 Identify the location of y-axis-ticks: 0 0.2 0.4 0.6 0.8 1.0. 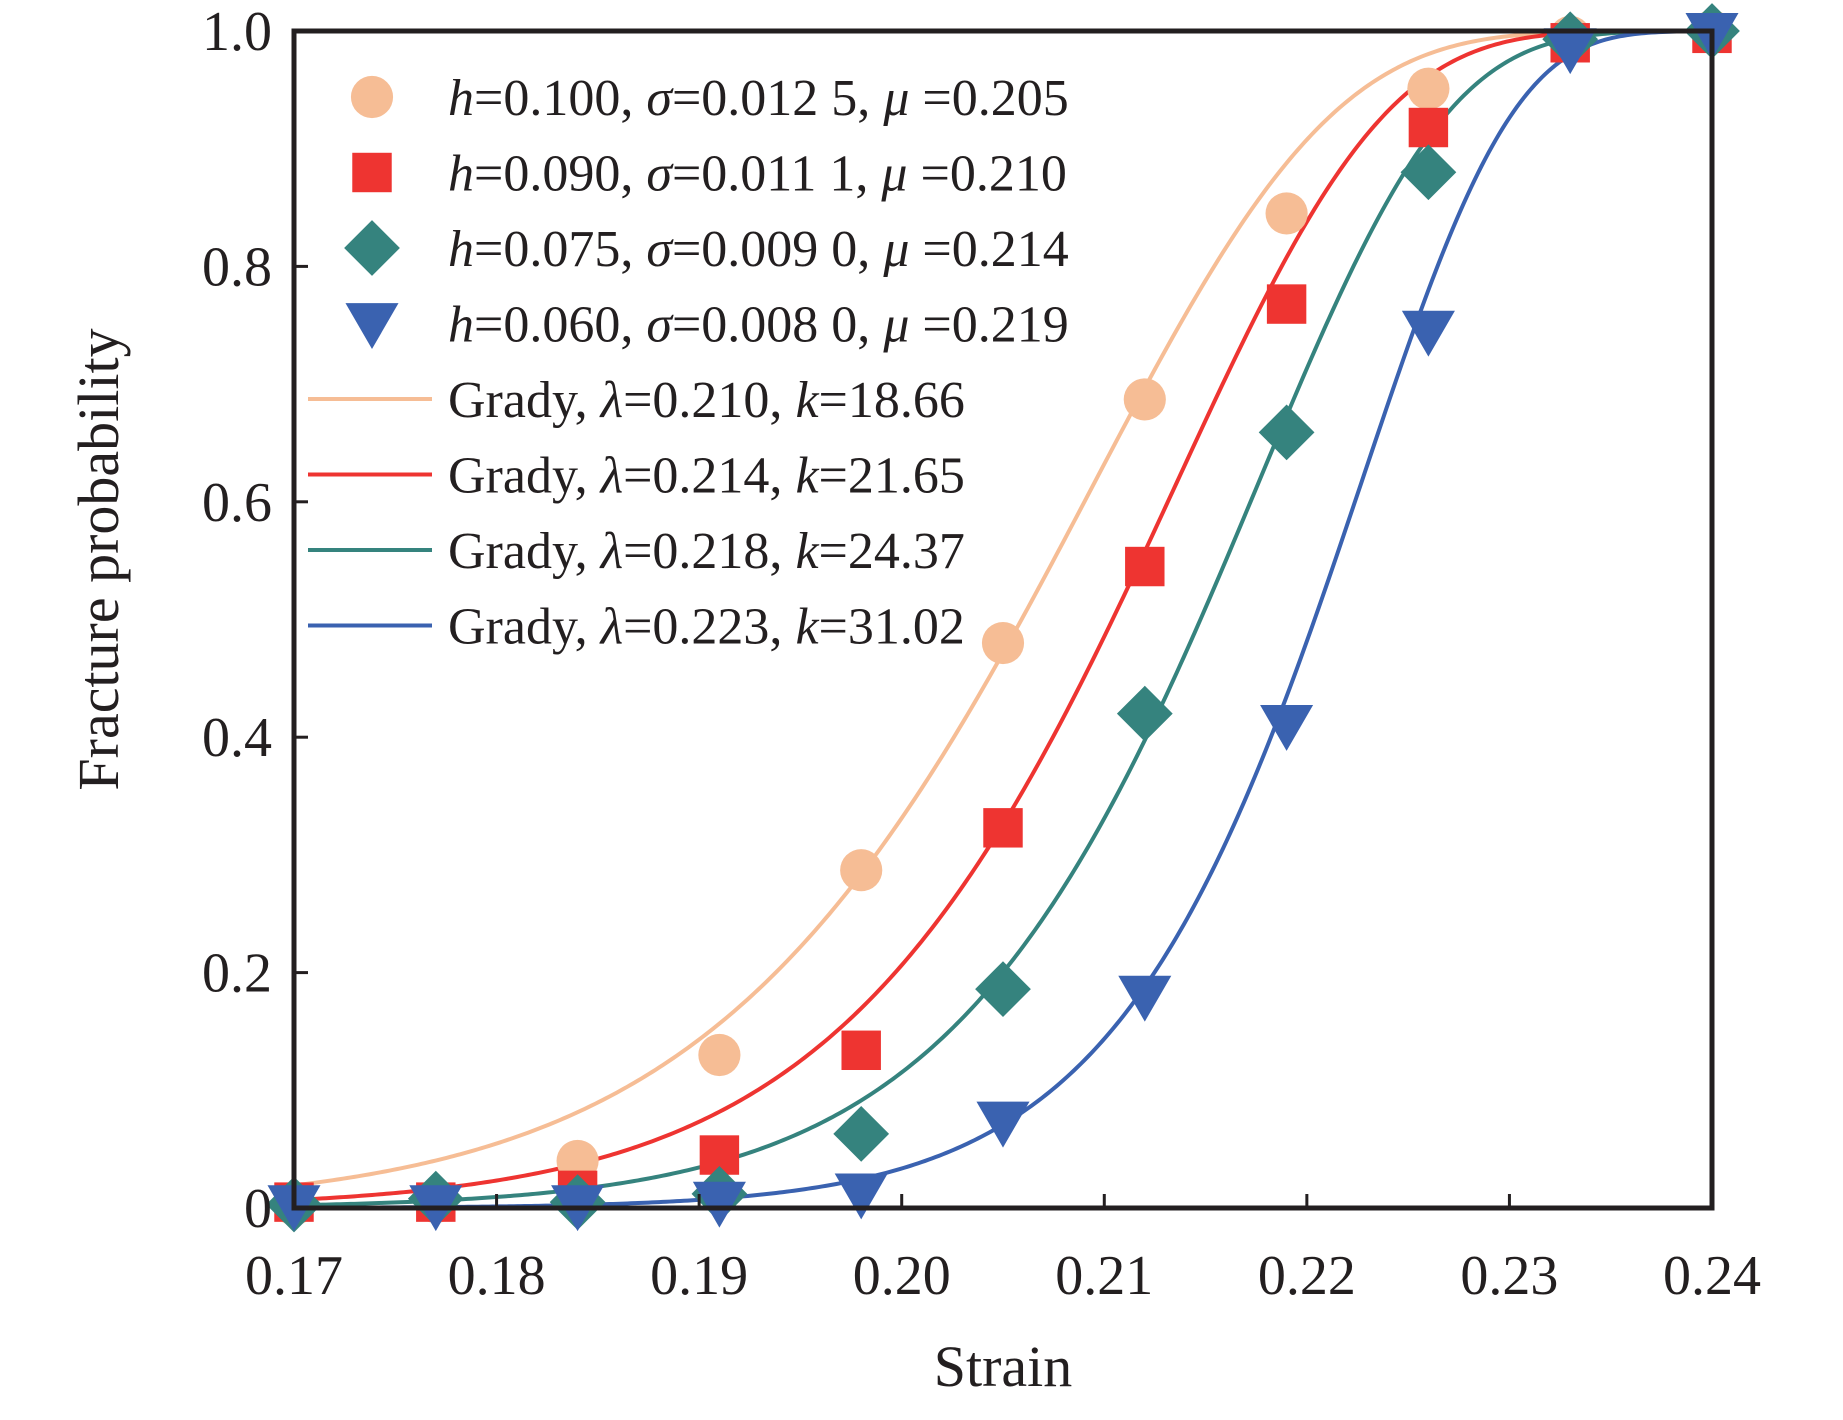
(255, 620).